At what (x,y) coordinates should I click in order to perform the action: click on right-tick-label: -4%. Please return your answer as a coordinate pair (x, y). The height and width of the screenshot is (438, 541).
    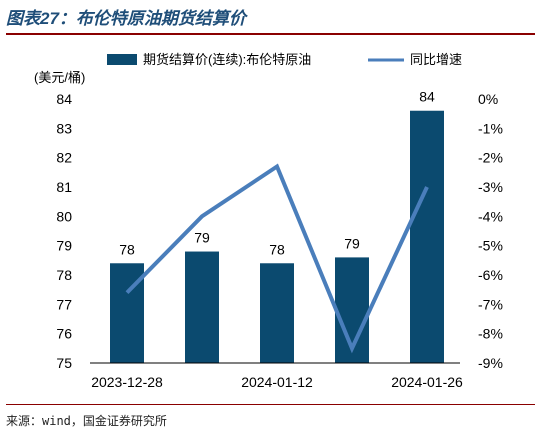
    Looking at the image, I should click on (490, 216).